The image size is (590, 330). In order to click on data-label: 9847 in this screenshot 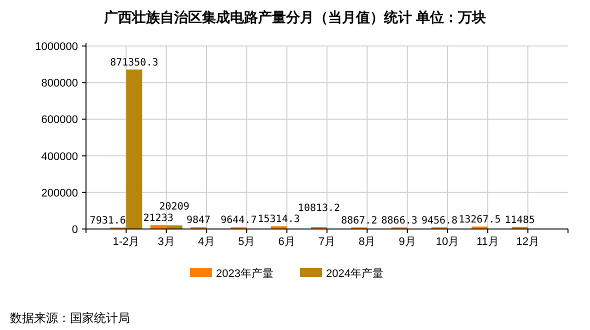, I will do `click(198, 220)`.